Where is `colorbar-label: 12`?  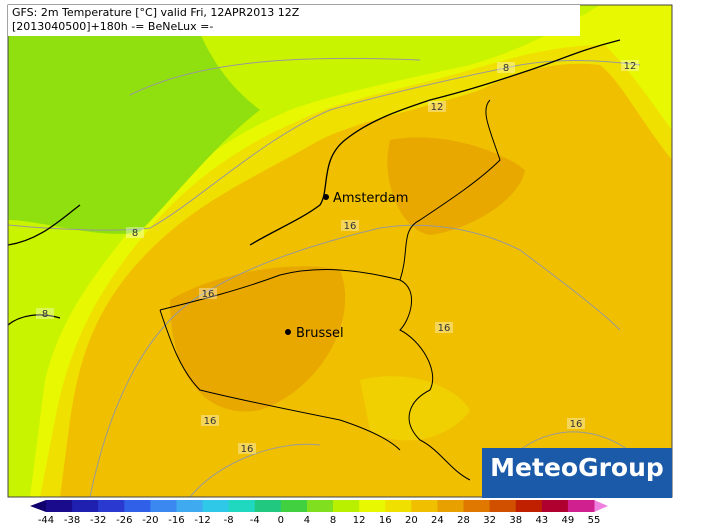 colorbar-label: 12 is located at coordinates (359, 520).